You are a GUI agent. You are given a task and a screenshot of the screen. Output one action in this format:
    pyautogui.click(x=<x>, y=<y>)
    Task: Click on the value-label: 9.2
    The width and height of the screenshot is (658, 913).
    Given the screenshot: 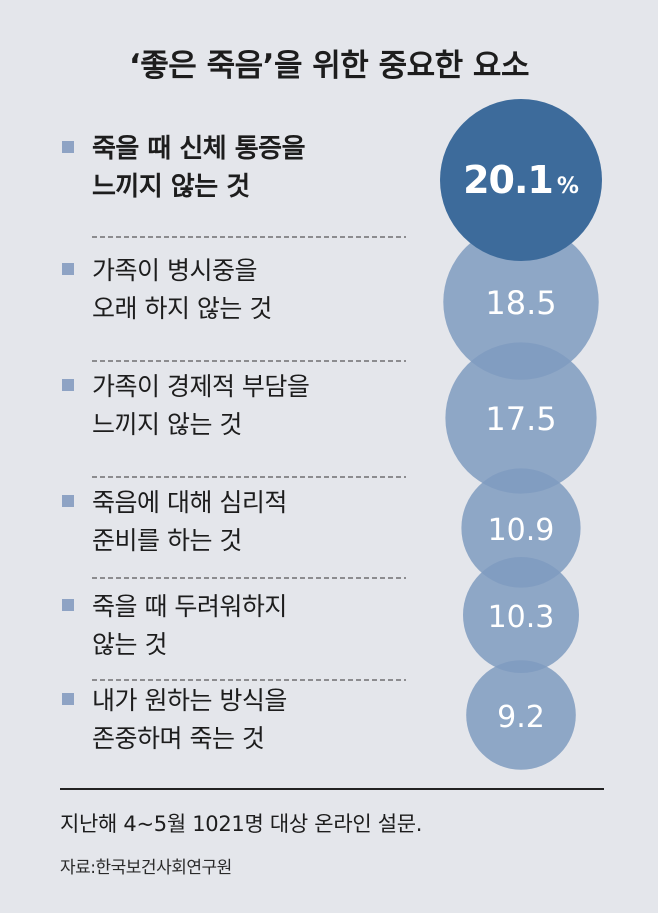 What is the action you would take?
    pyautogui.click(x=521, y=717)
    